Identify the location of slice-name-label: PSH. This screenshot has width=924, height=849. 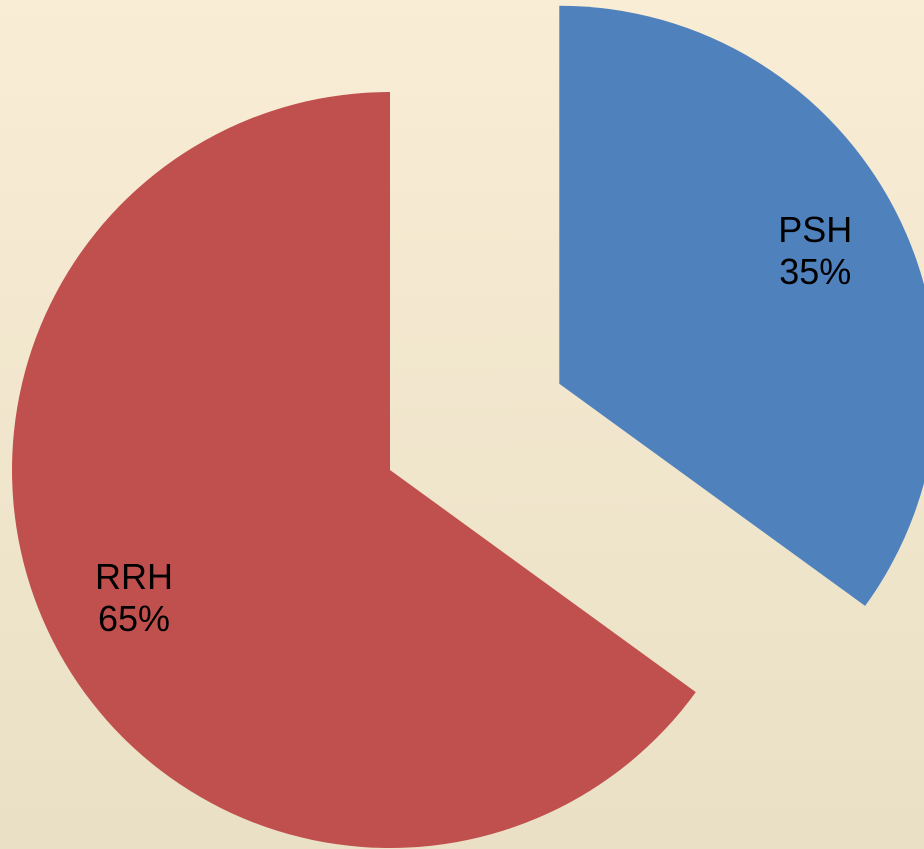
(815, 229).